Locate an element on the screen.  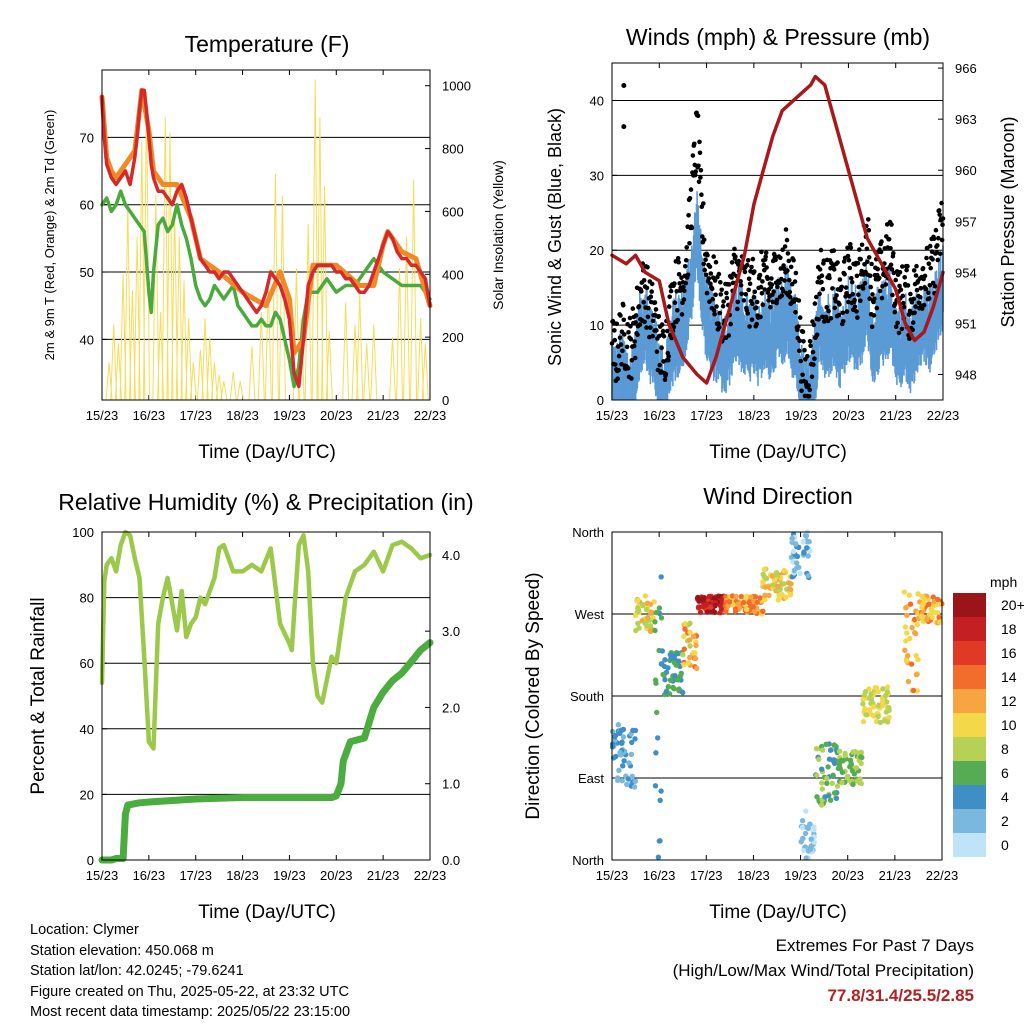
y-tick-label-1-4: 40 is located at coordinates (597, 100).